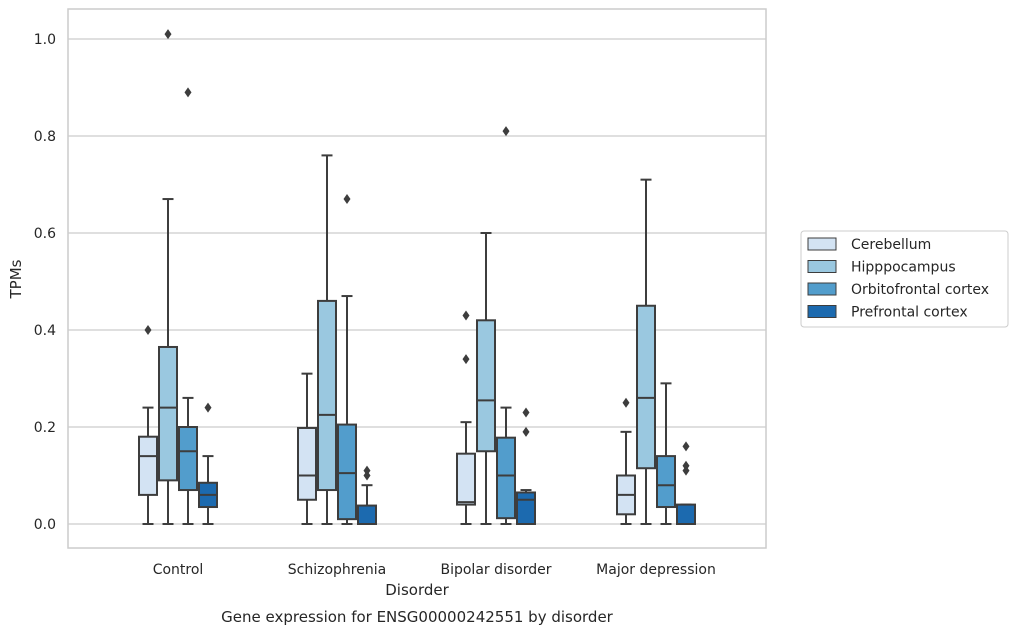 The height and width of the screenshot is (634, 1018). Describe the element at coordinates (148, 425) in the screenshot. I see `box-cerebellum-control` at that location.